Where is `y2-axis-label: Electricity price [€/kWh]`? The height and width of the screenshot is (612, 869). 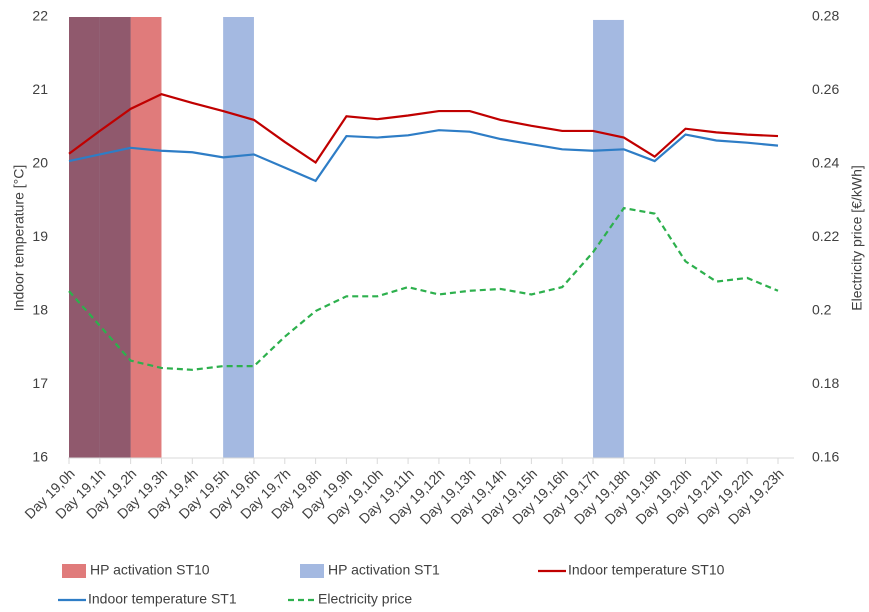 y2-axis-label: Electricity price [€/kWh] is located at coordinates (857, 237).